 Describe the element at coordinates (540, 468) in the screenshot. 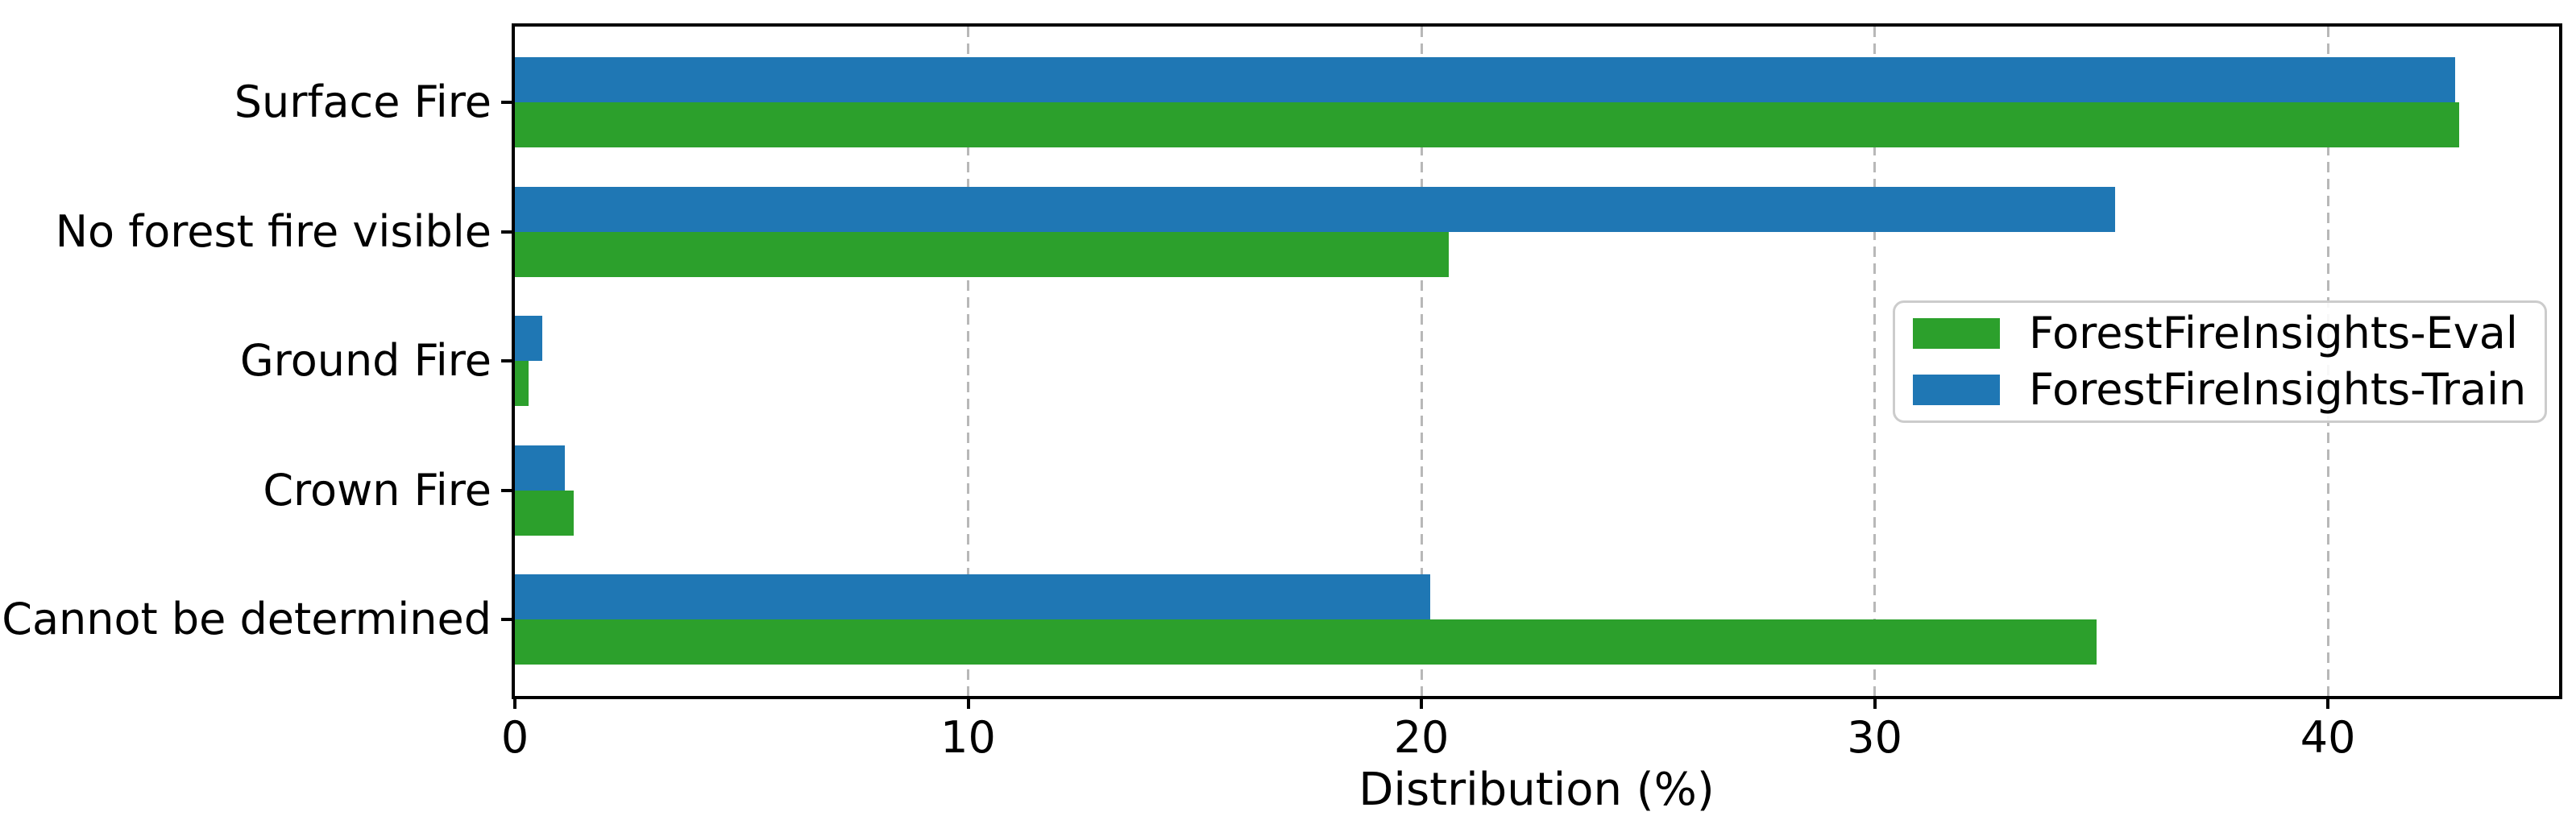

I see `bar-train-crown-fire` at that location.